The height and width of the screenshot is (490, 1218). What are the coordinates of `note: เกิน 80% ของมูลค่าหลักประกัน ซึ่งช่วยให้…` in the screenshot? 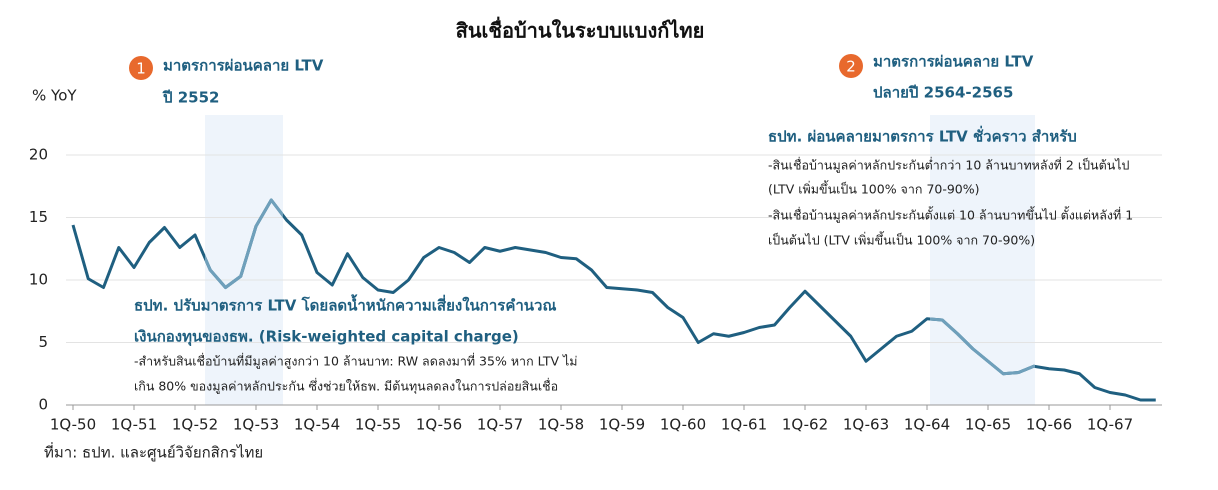 It's located at (346, 386).